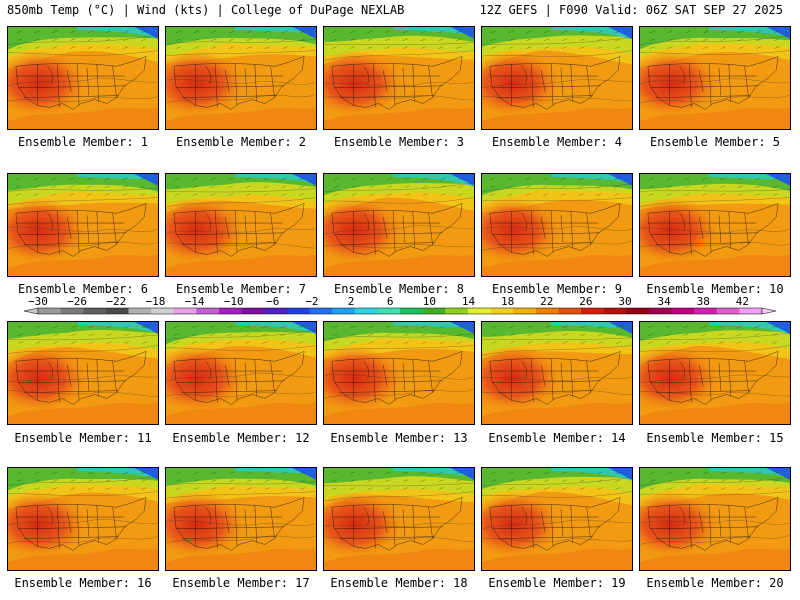  I want to click on ensemble-member-label: Ensemble Member: 14, so click(557, 438).